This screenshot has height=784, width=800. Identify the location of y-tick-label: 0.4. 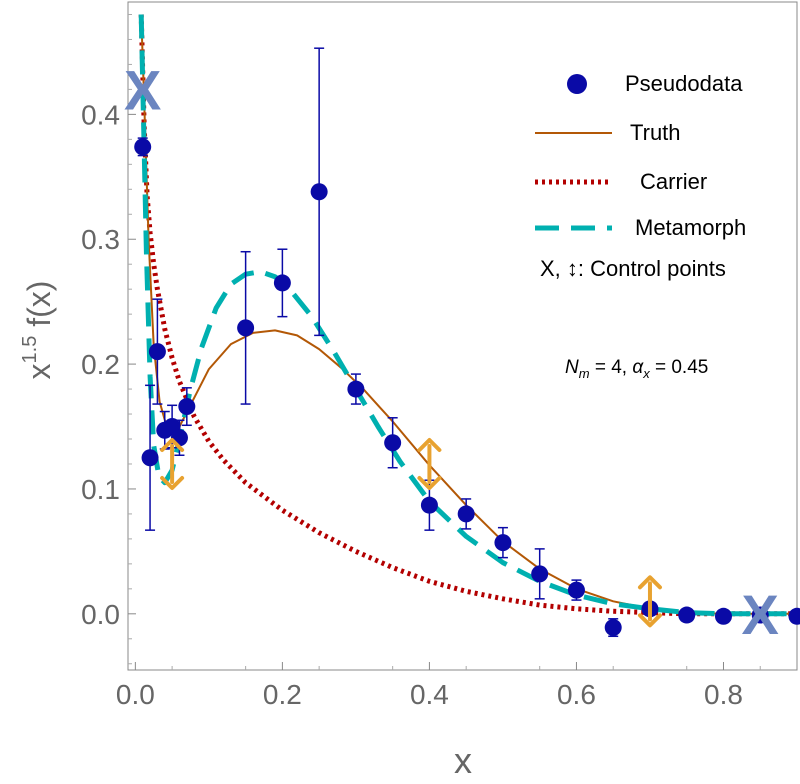
(100, 114).